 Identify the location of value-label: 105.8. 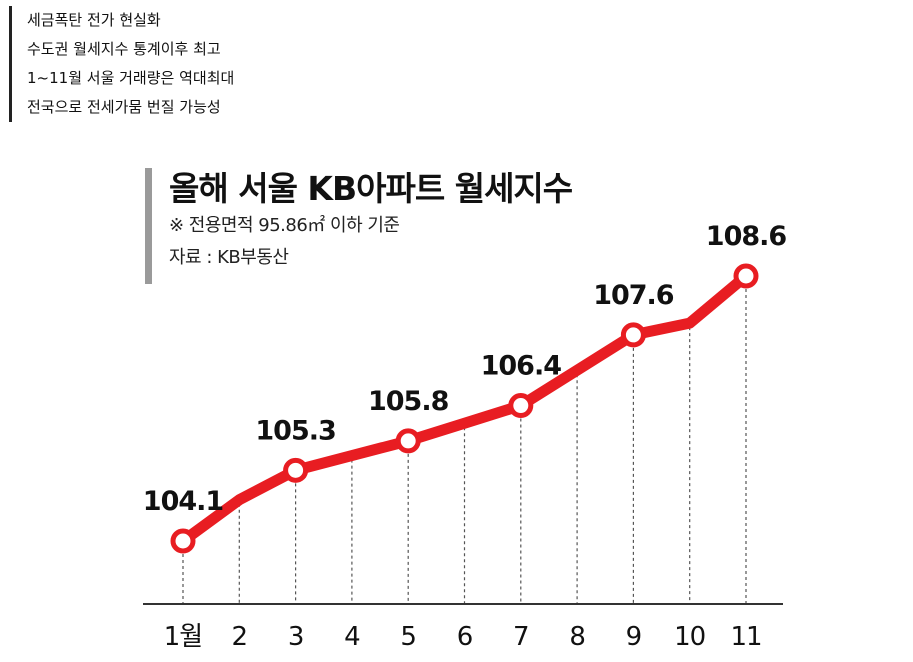
(408, 401).